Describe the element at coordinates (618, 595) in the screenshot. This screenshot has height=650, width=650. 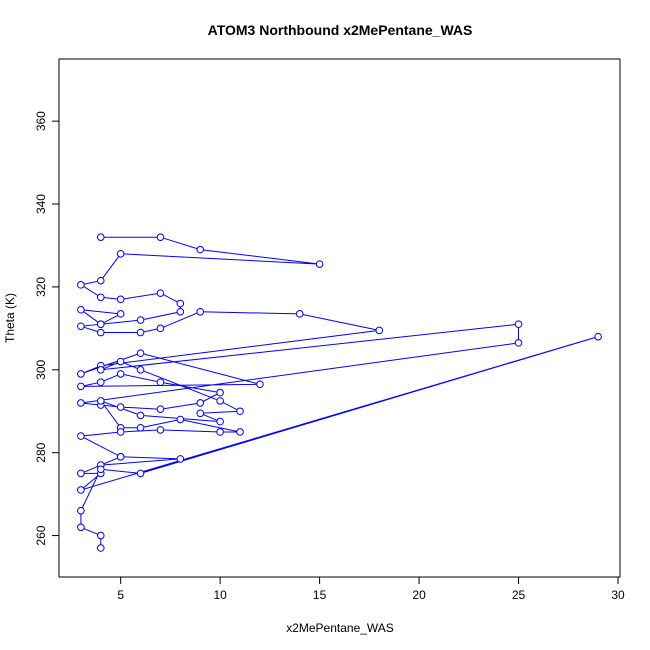
I see `x-tick-label-5: 30` at that location.